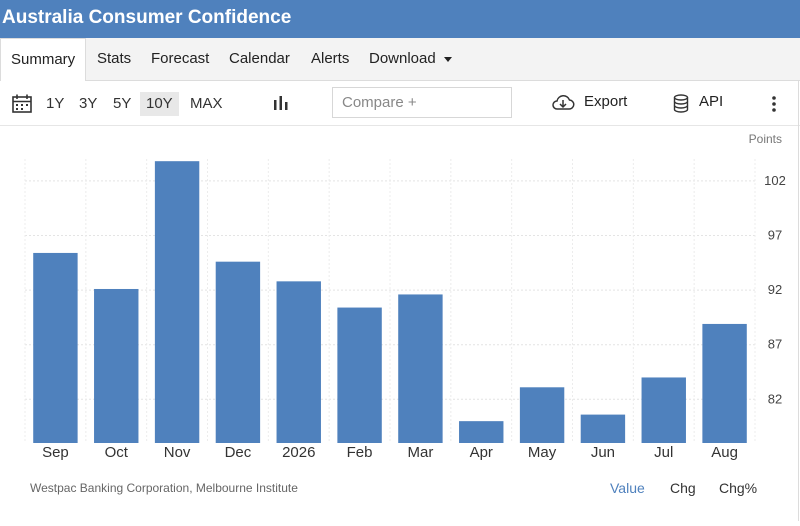  Describe the element at coordinates (711, 101) in the screenshot. I see `api-button: API` at that location.